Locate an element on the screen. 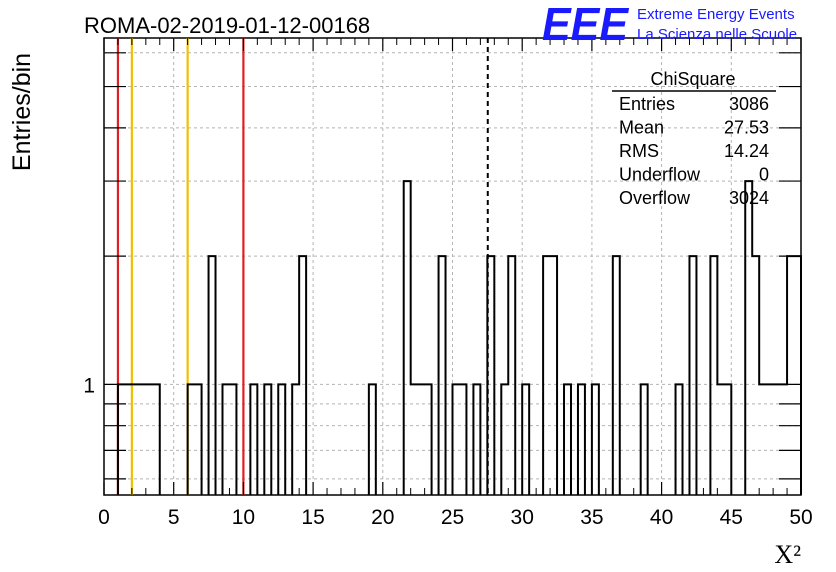 This screenshot has height=572, width=836. stats-row-label: Mean is located at coordinates (641, 128).